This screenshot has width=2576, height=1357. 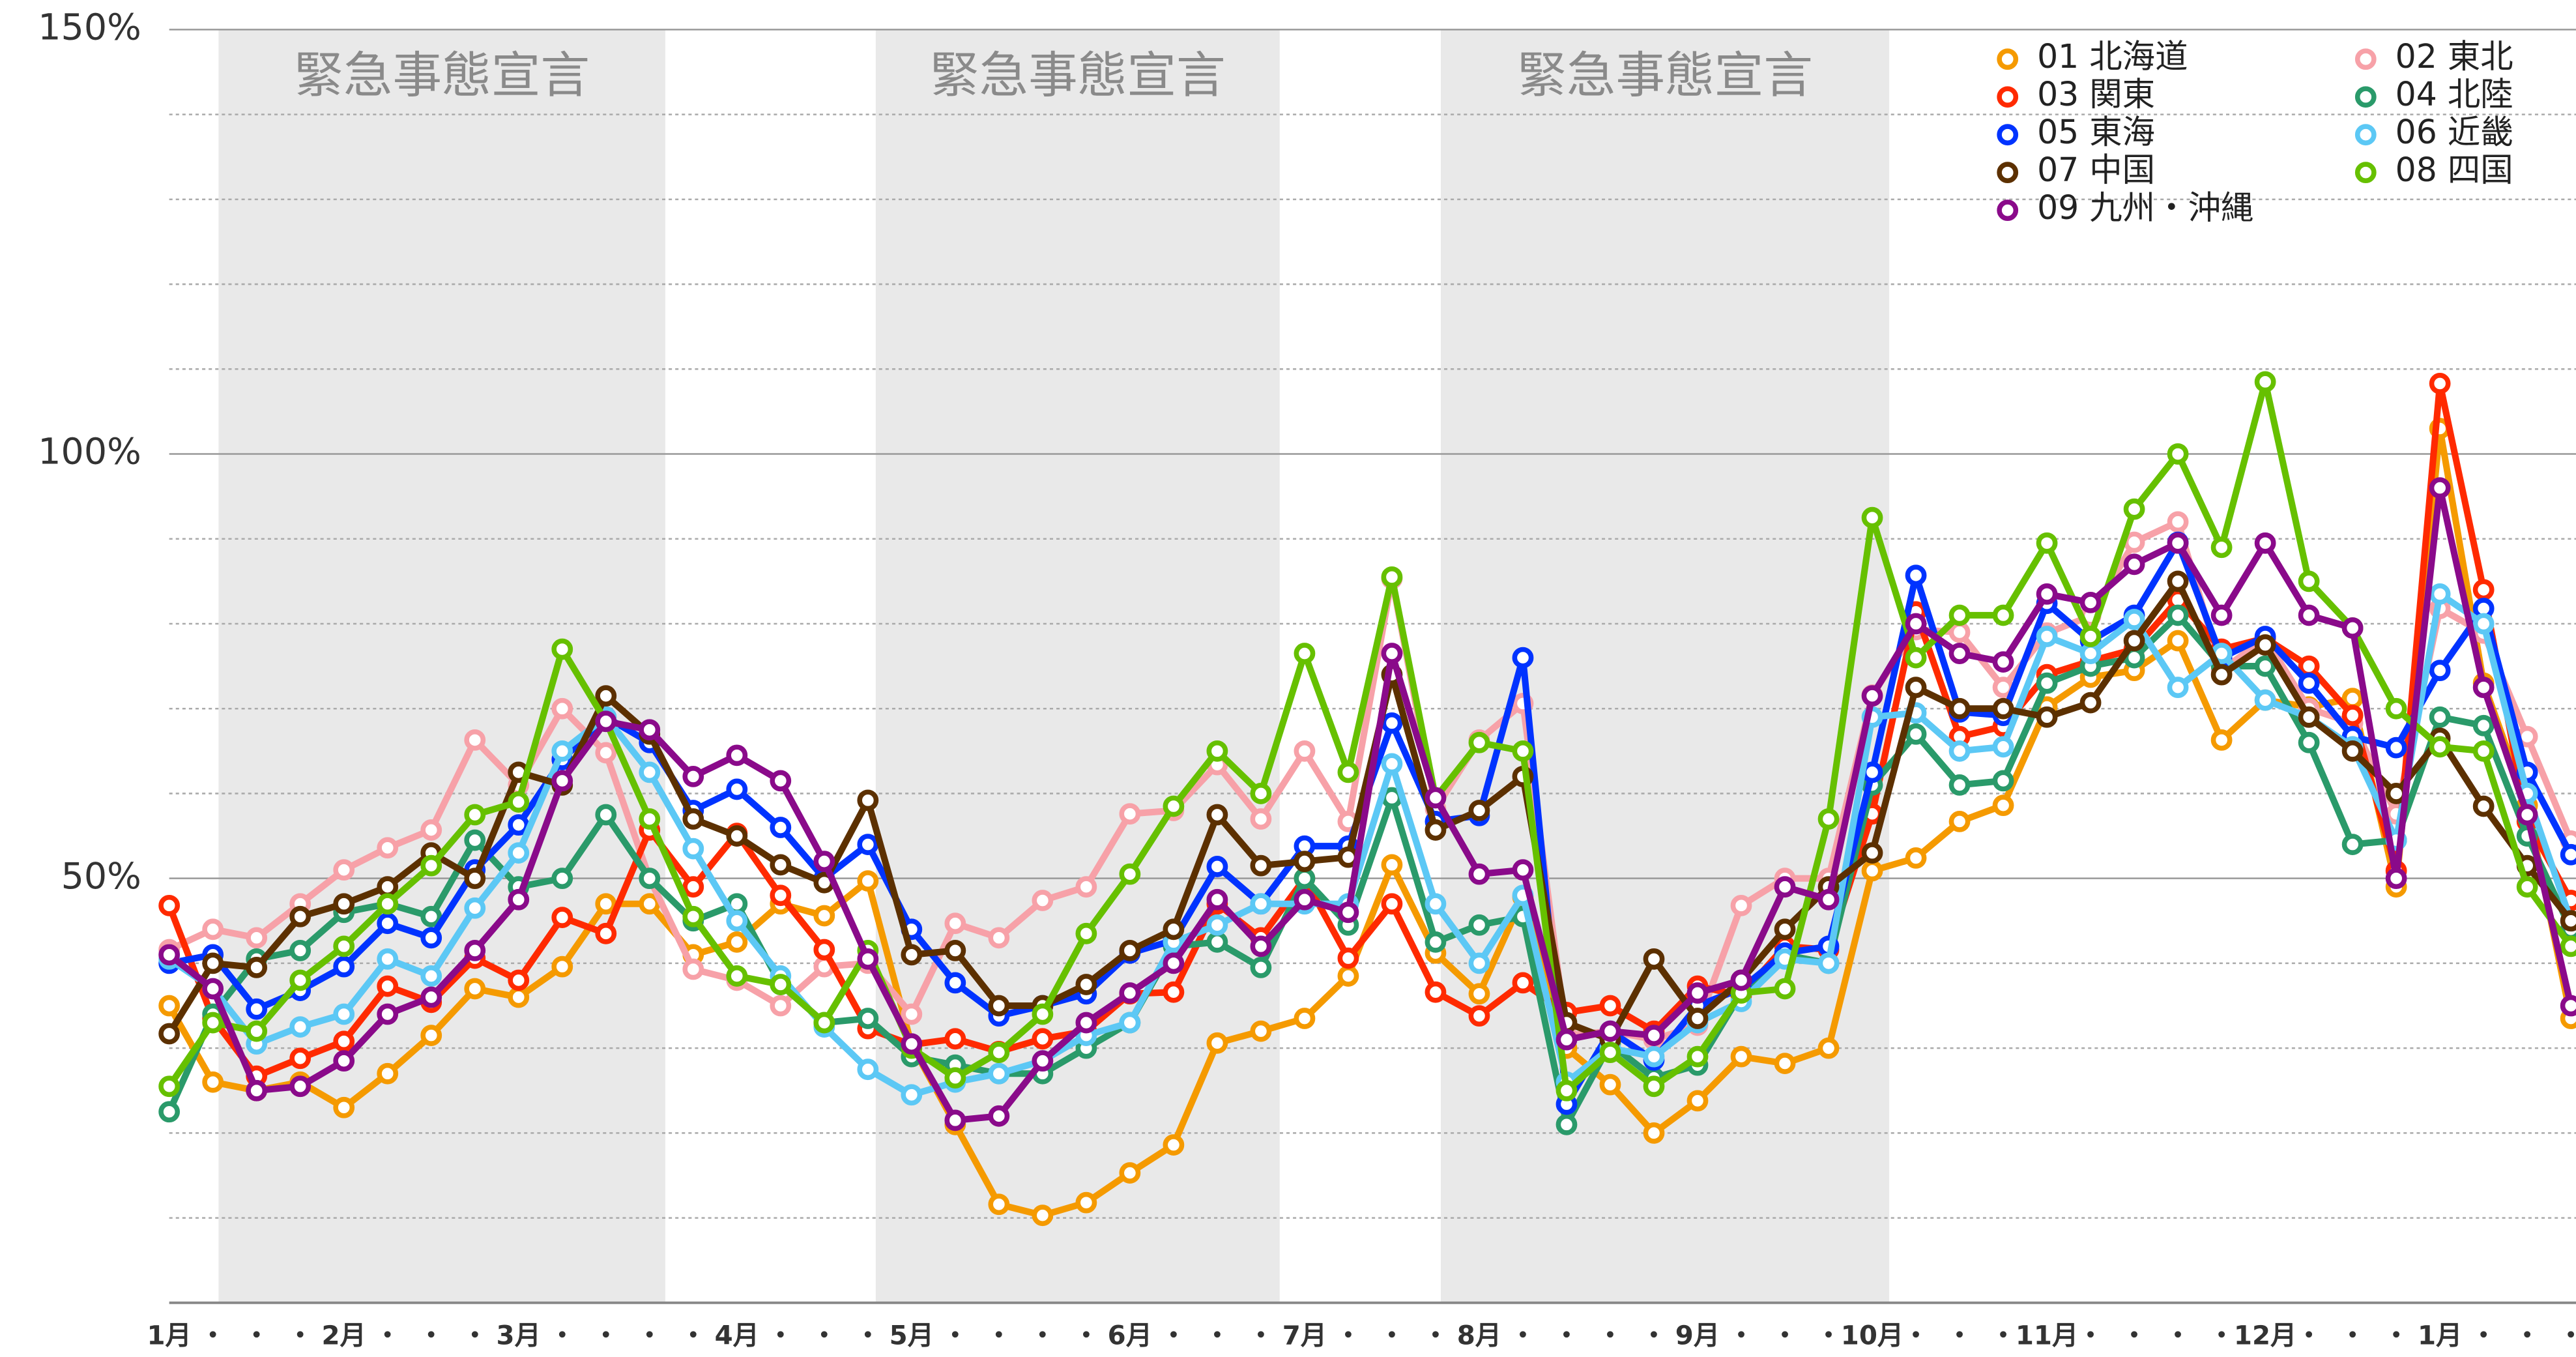 I want to click on y-tick-label: 100%, so click(x=90, y=452).